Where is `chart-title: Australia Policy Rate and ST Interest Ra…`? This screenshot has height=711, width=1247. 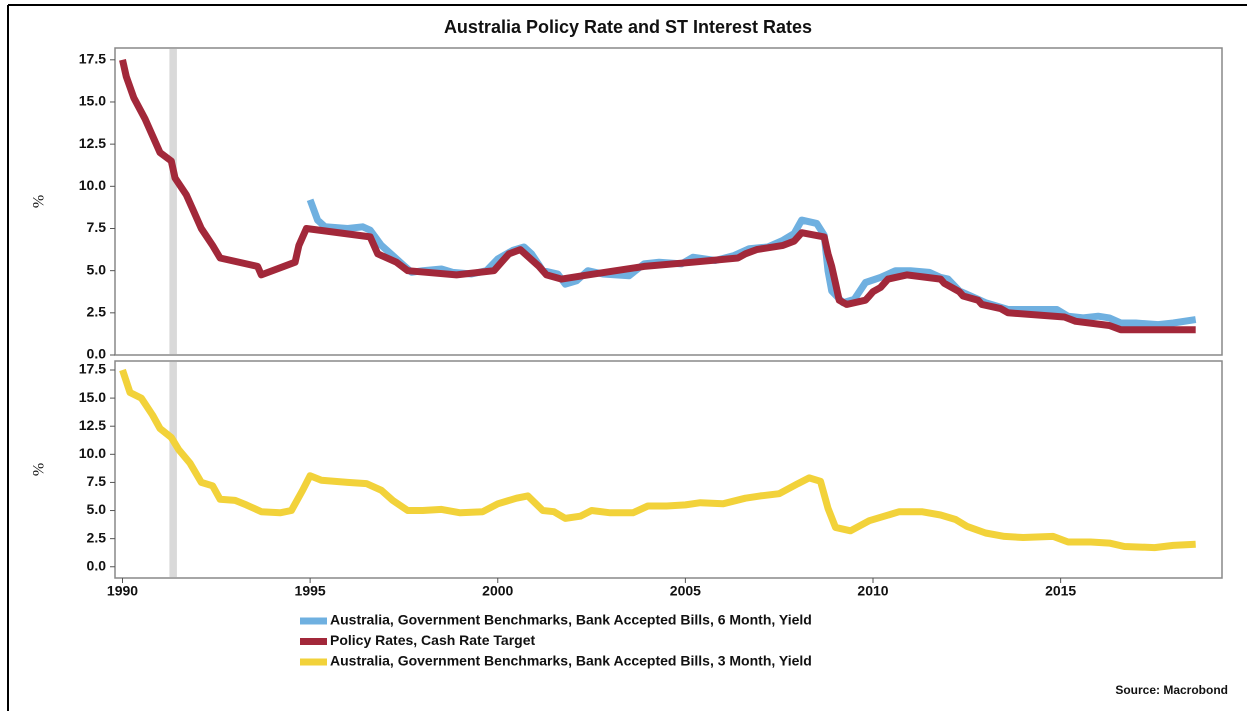
chart-title: Australia Policy Rate and ST Interest Ra… is located at coordinates (628, 27).